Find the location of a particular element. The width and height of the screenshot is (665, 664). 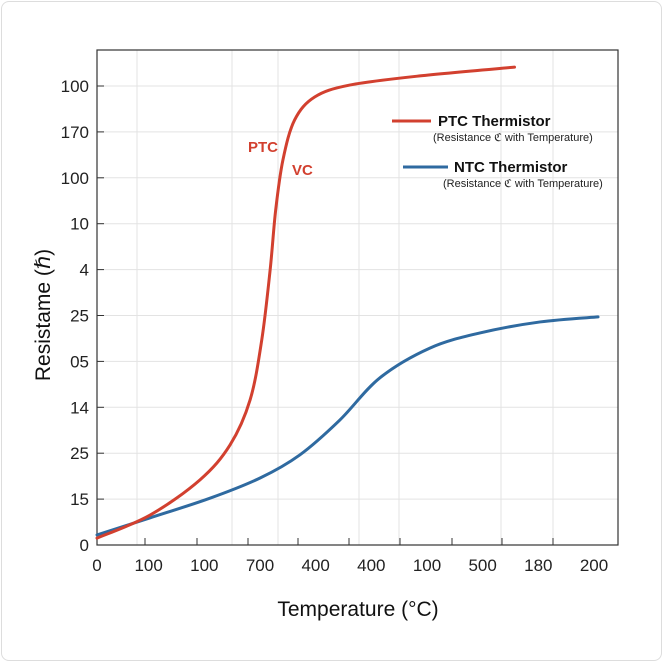

legend-label-ptc: PTC Thermistor is located at coordinates (494, 121).